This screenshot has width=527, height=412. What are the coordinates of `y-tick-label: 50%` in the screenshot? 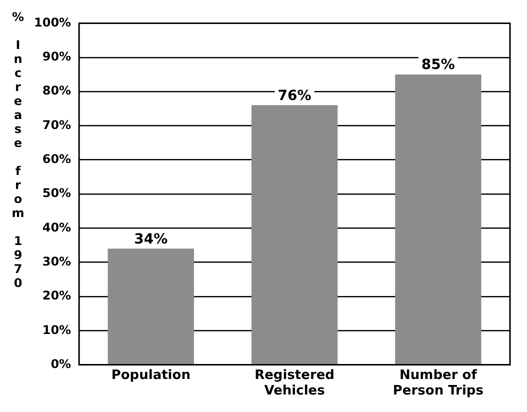 It's located at (57, 193).